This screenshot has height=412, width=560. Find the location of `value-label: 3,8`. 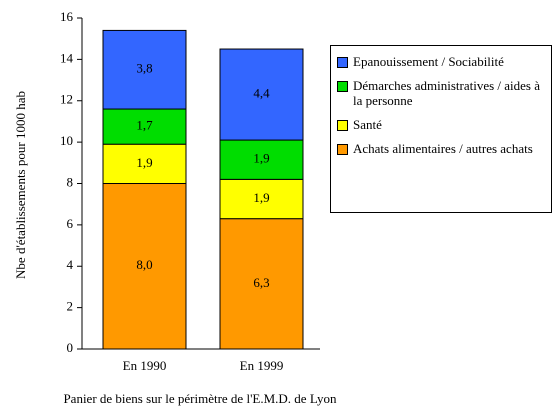

value-label: 3,8 is located at coordinates (144, 68).